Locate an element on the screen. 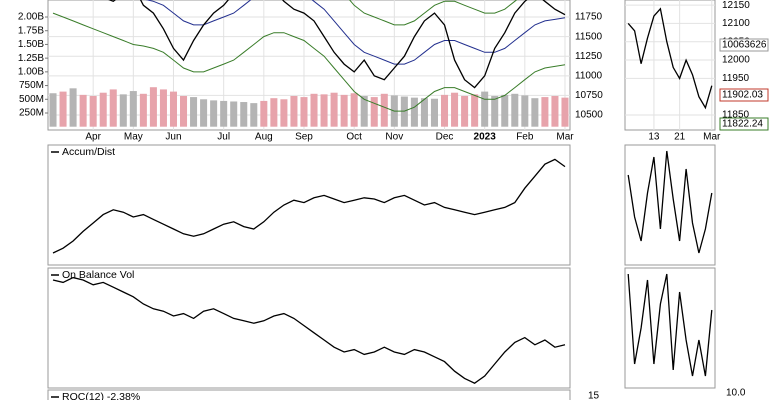 The width and height of the screenshot is (770, 400). y-tick-label: 10750 is located at coordinates (589, 95).